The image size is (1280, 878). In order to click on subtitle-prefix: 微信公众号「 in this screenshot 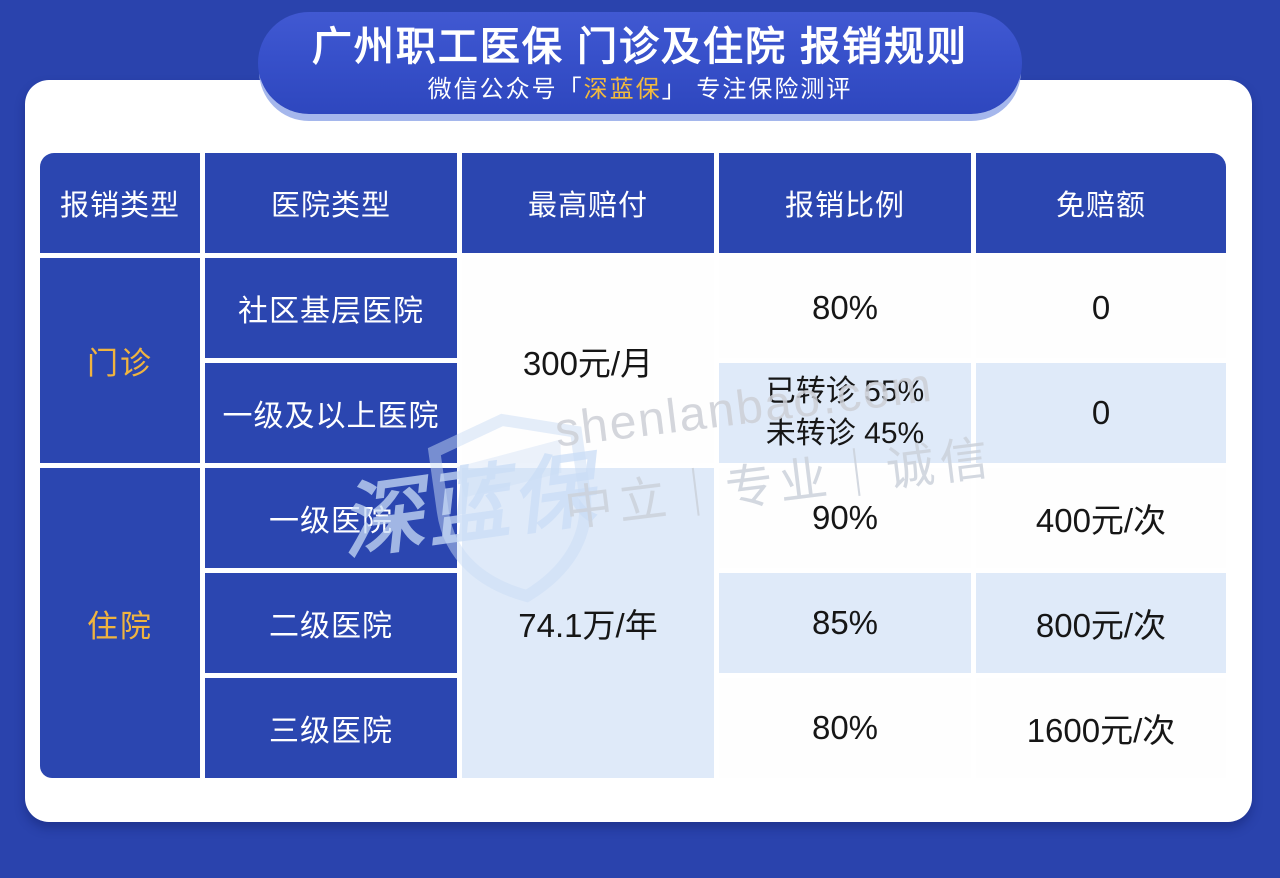, I will do `click(505, 89)`.